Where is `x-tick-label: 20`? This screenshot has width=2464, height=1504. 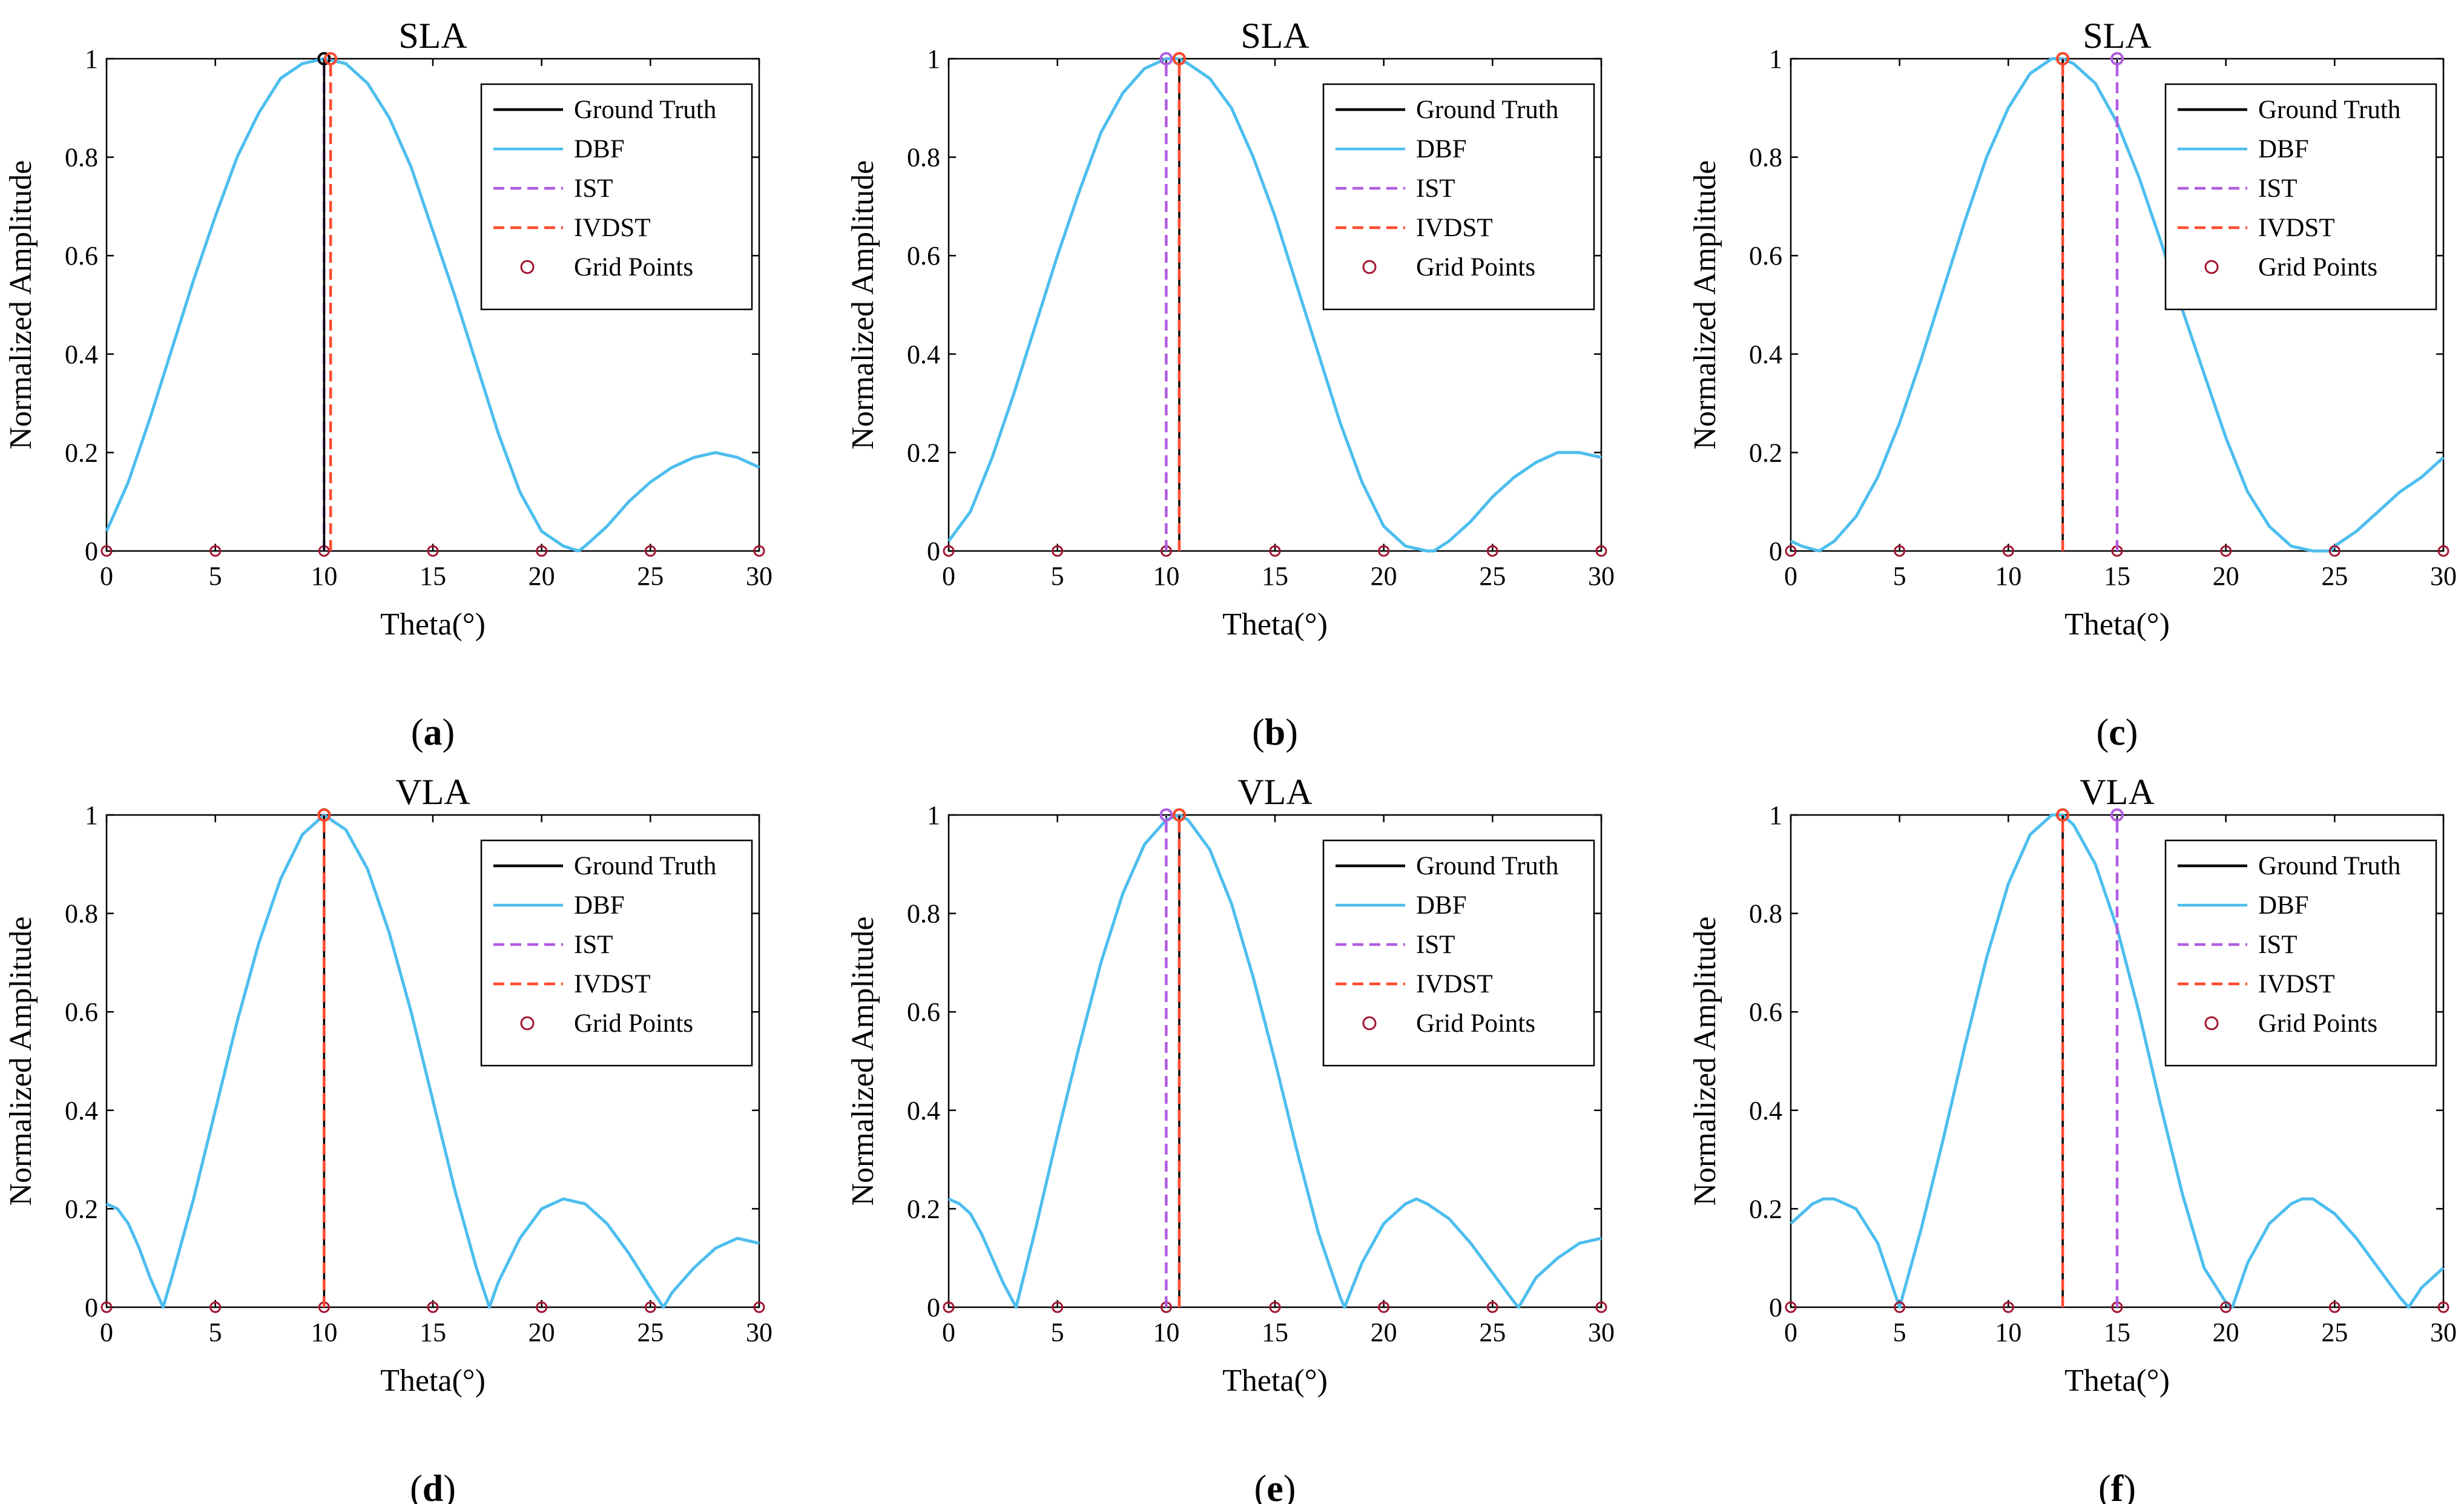 x-tick-label: 20 is located at coordinates (2226, 1333).